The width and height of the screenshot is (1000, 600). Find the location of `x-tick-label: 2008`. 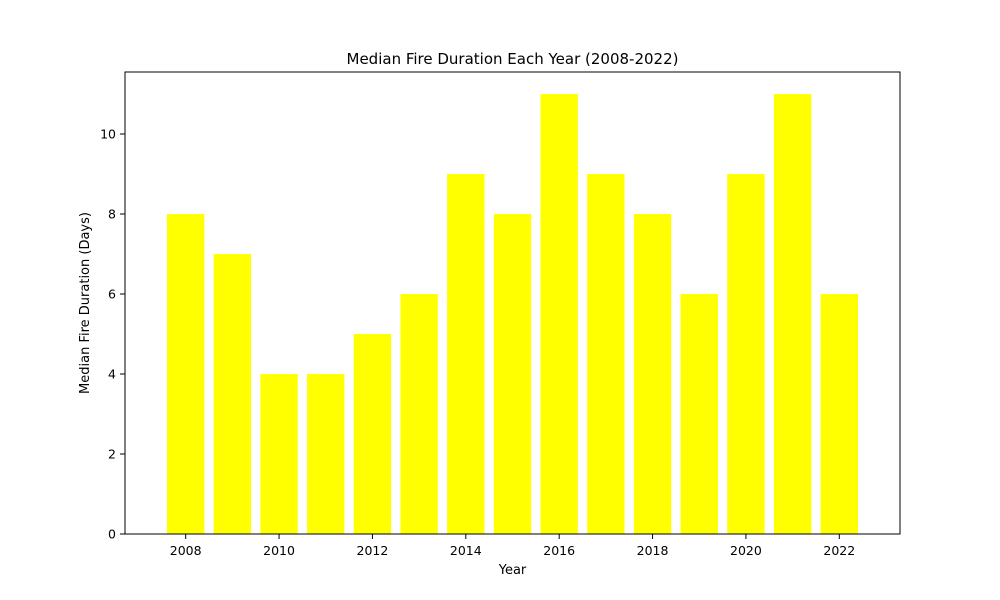

x-tick-label: 2008 is located at coordinates (186, 550).